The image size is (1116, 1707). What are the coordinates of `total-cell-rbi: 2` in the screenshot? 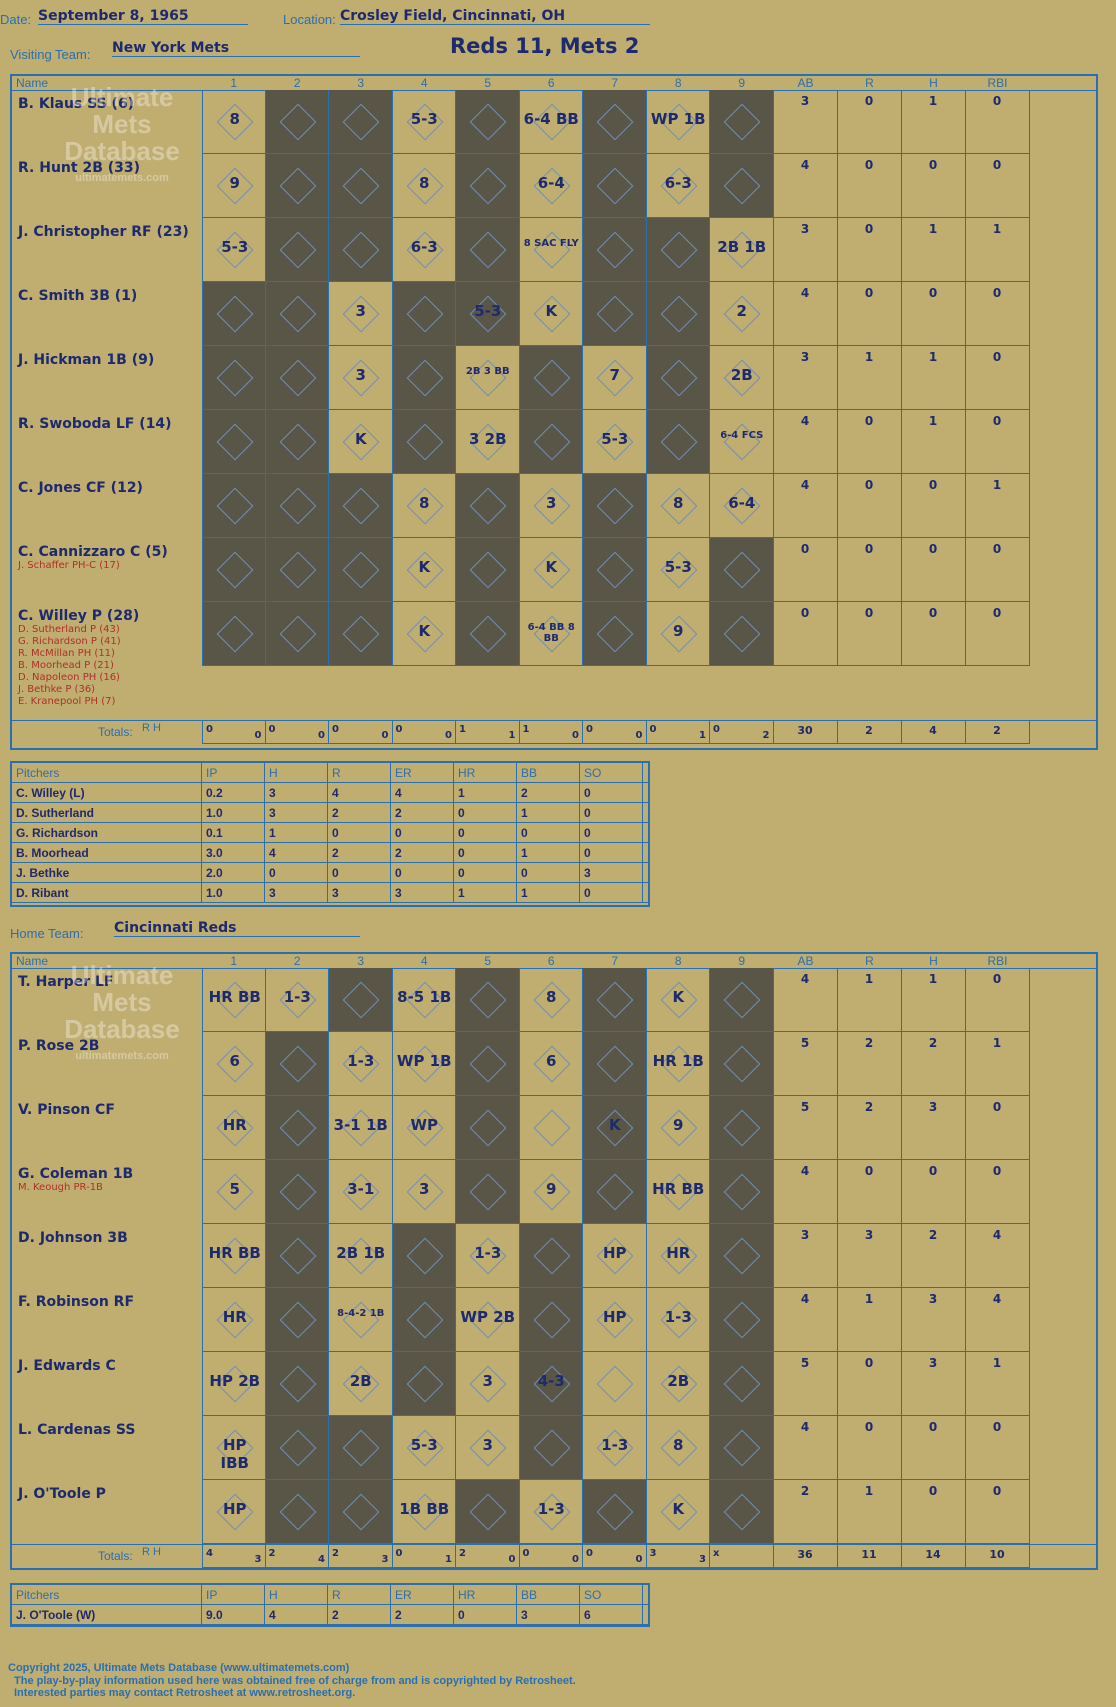 It's located at (997, 732).